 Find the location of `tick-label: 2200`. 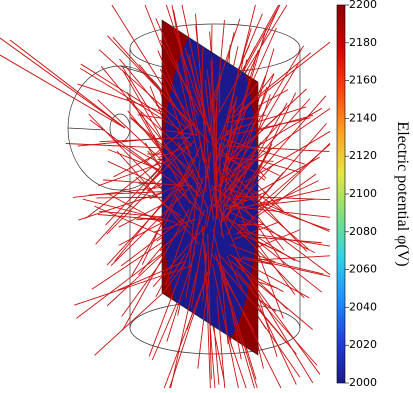

tick-label: 2200 is located at coordinates (363, 5).